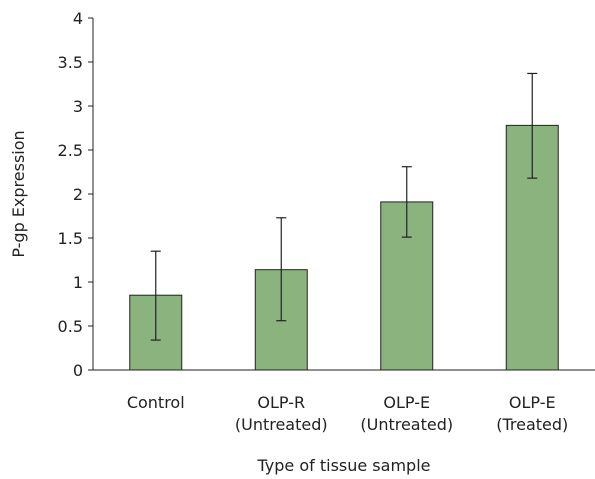 The height and width of the screenshot is (479, 595). I want to click on y-tick-label: 1, so click(78, 282).